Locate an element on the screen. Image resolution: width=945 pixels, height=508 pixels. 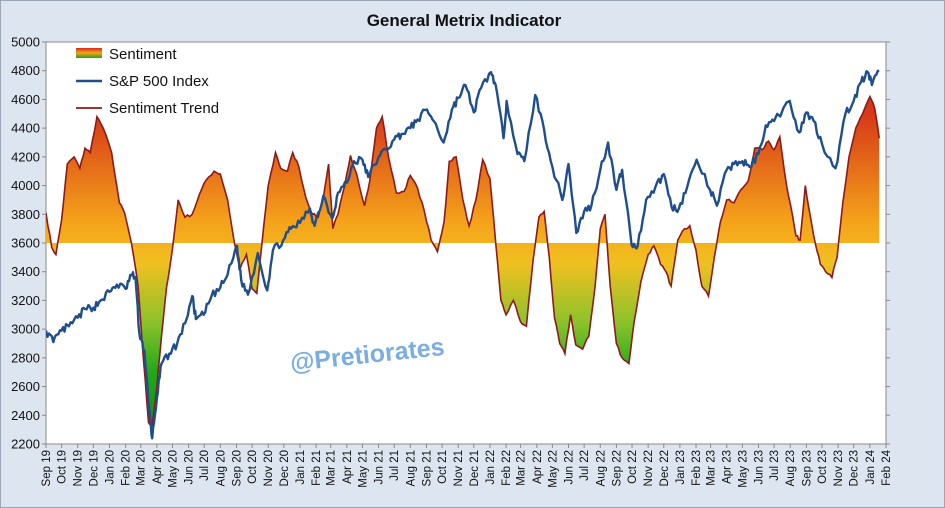
x-tick-label: Jul 22 is located at coordinates (585, 465).